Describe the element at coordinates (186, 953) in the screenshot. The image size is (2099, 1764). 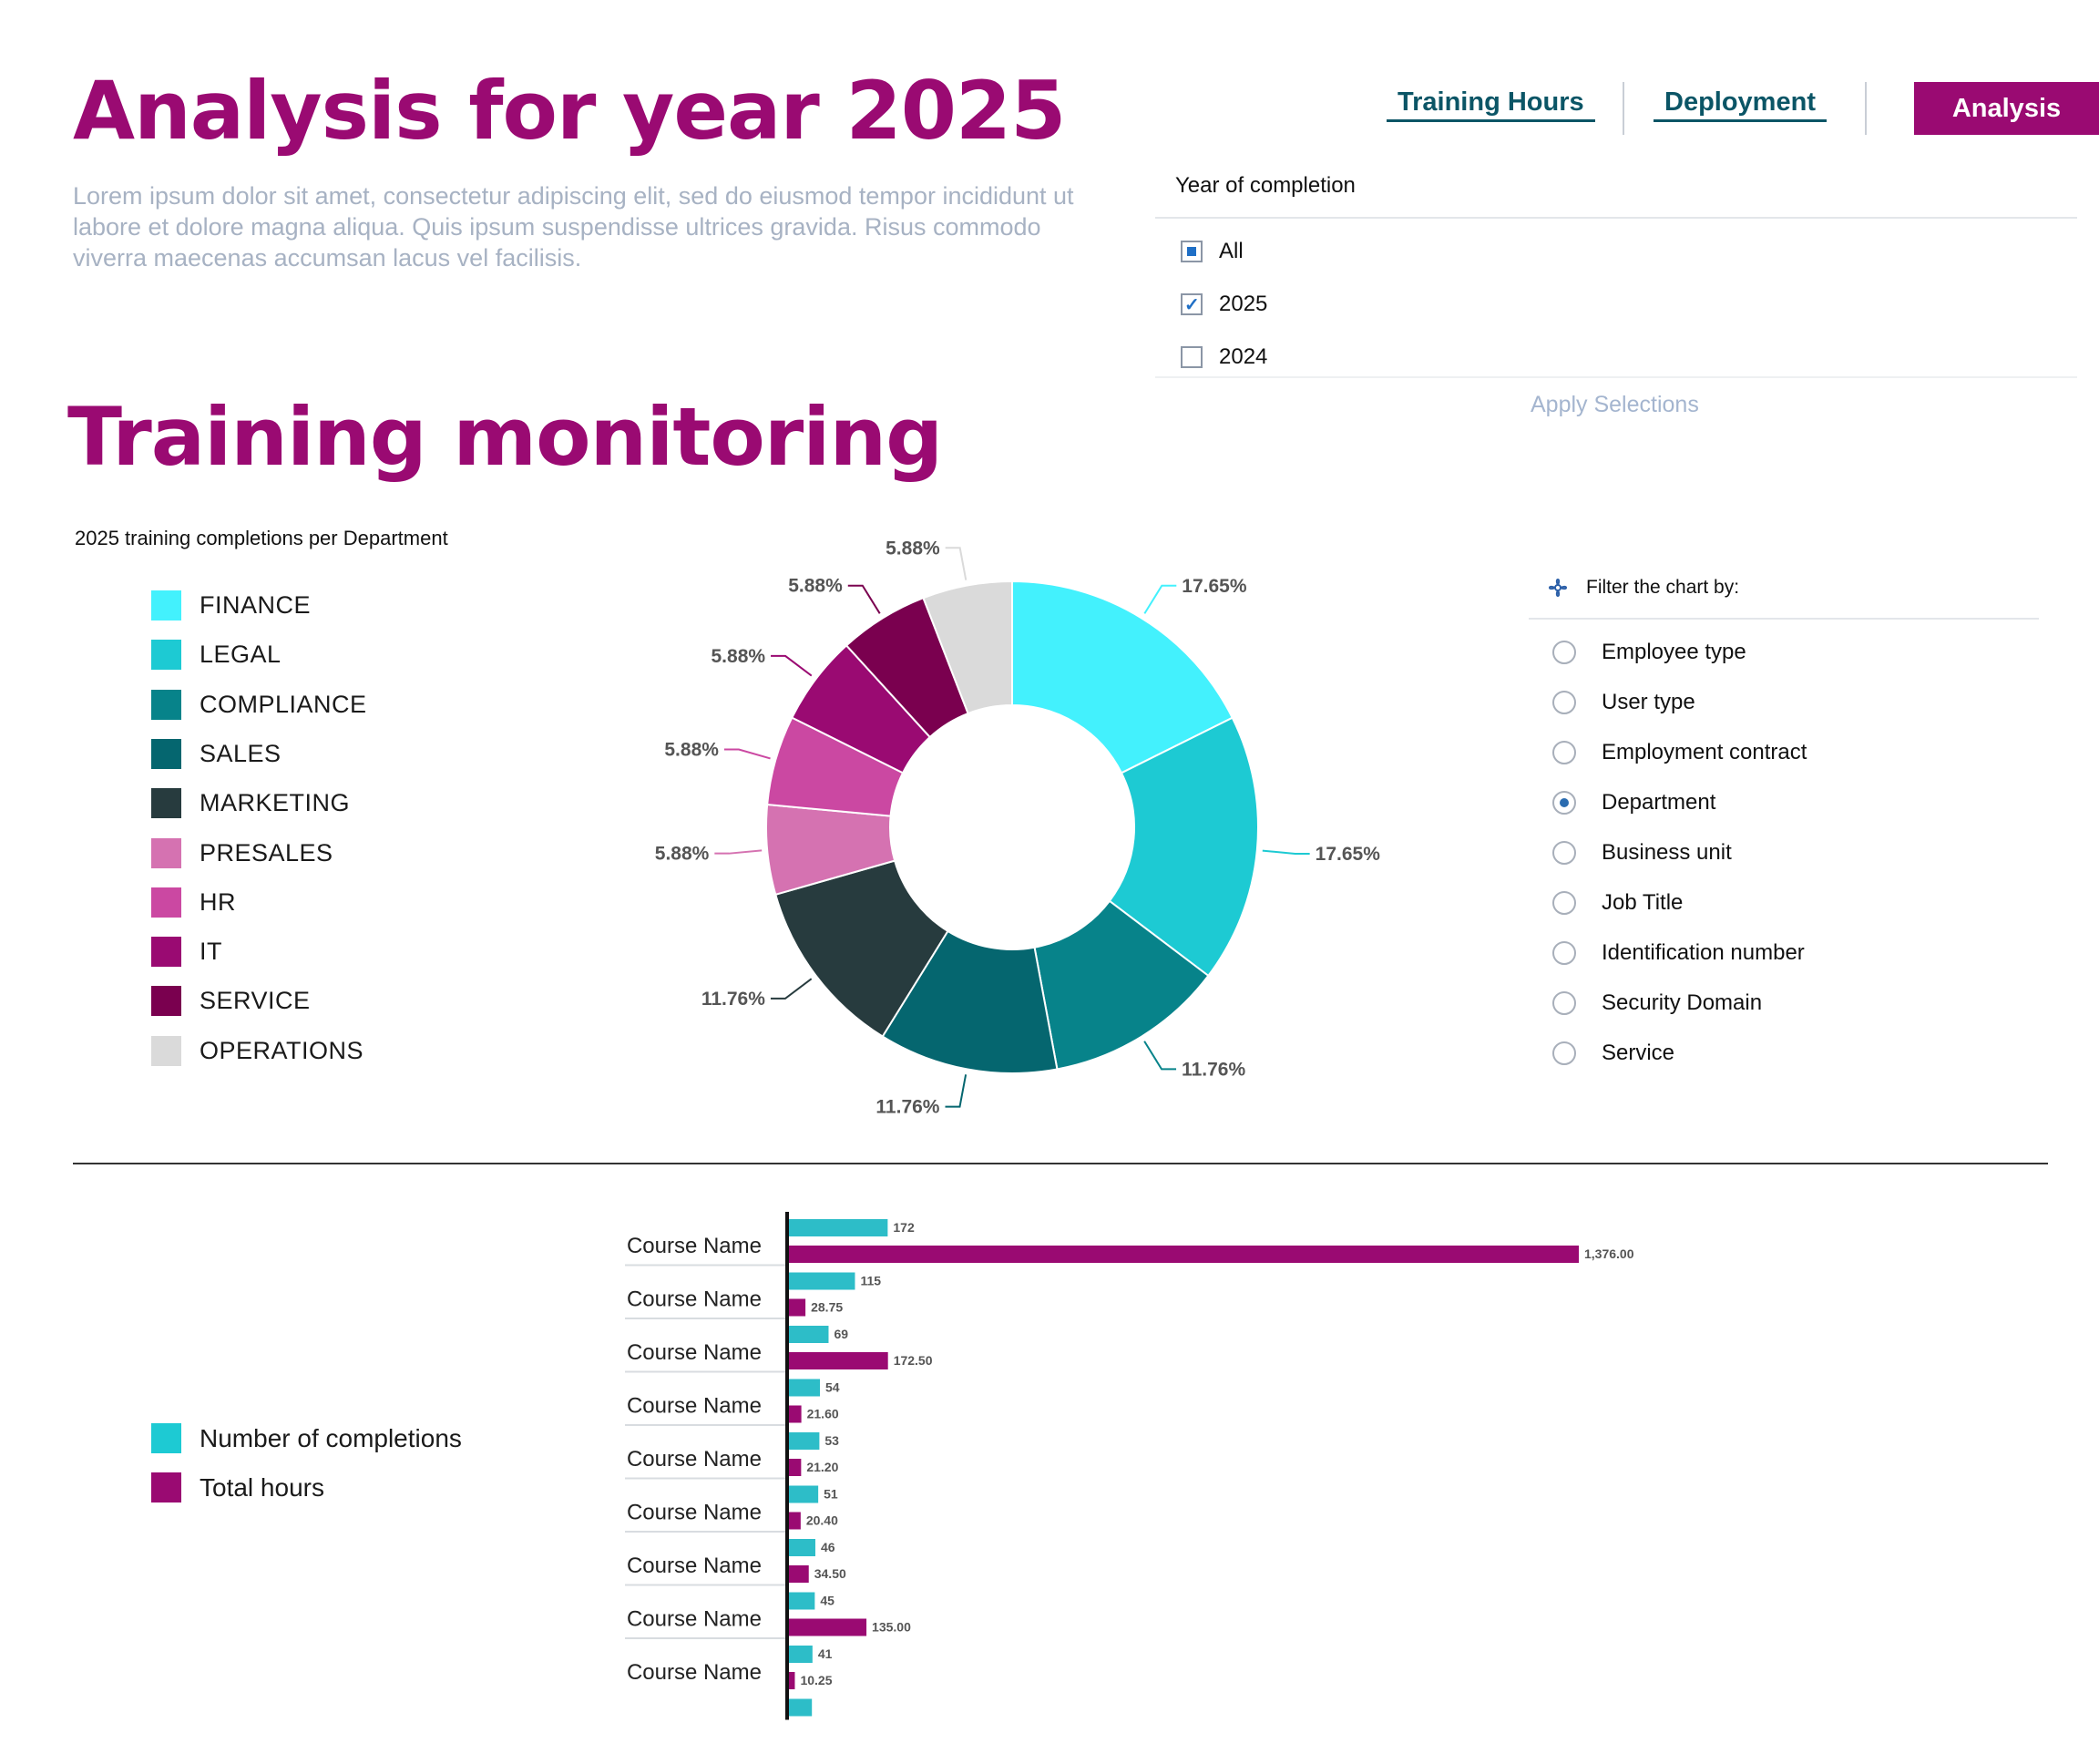
I see `legend-item: IT` at that location.